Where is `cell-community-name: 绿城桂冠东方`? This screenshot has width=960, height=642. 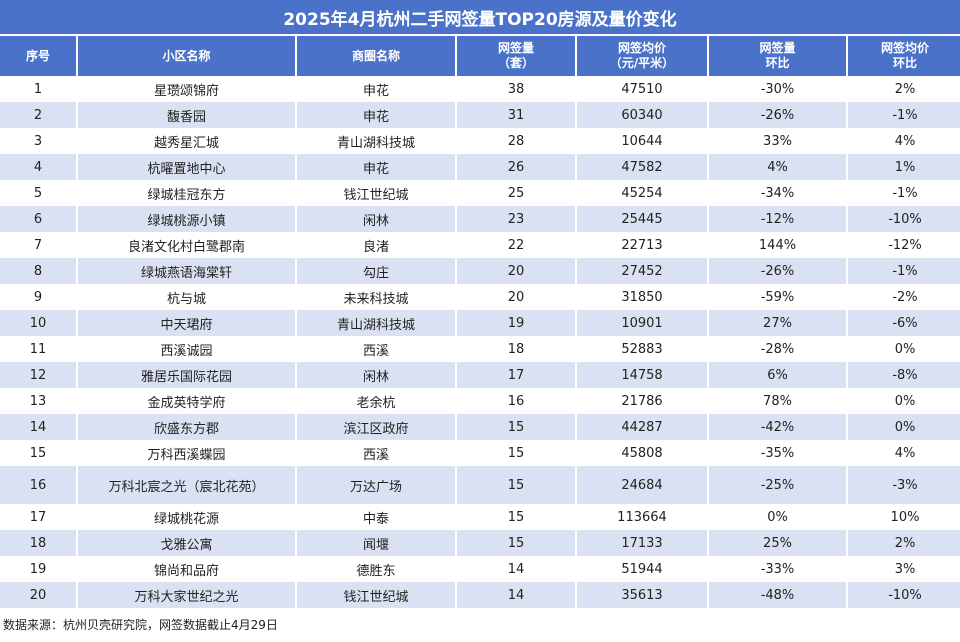
cell-community-name: 绿城桂冠东方 is located at coordinates (186, 195).